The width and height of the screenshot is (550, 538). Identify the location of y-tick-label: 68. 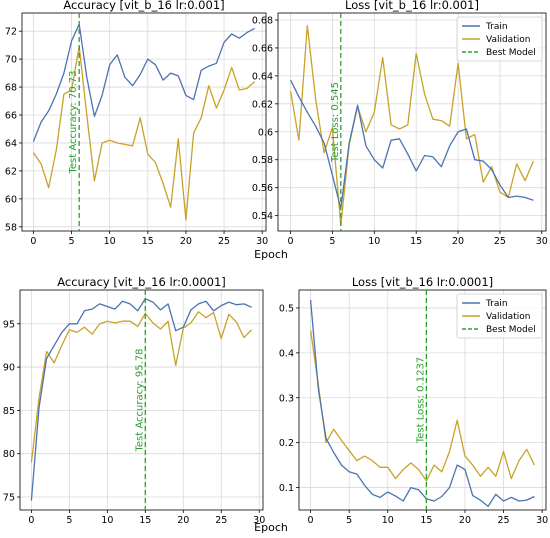
(11, 88).